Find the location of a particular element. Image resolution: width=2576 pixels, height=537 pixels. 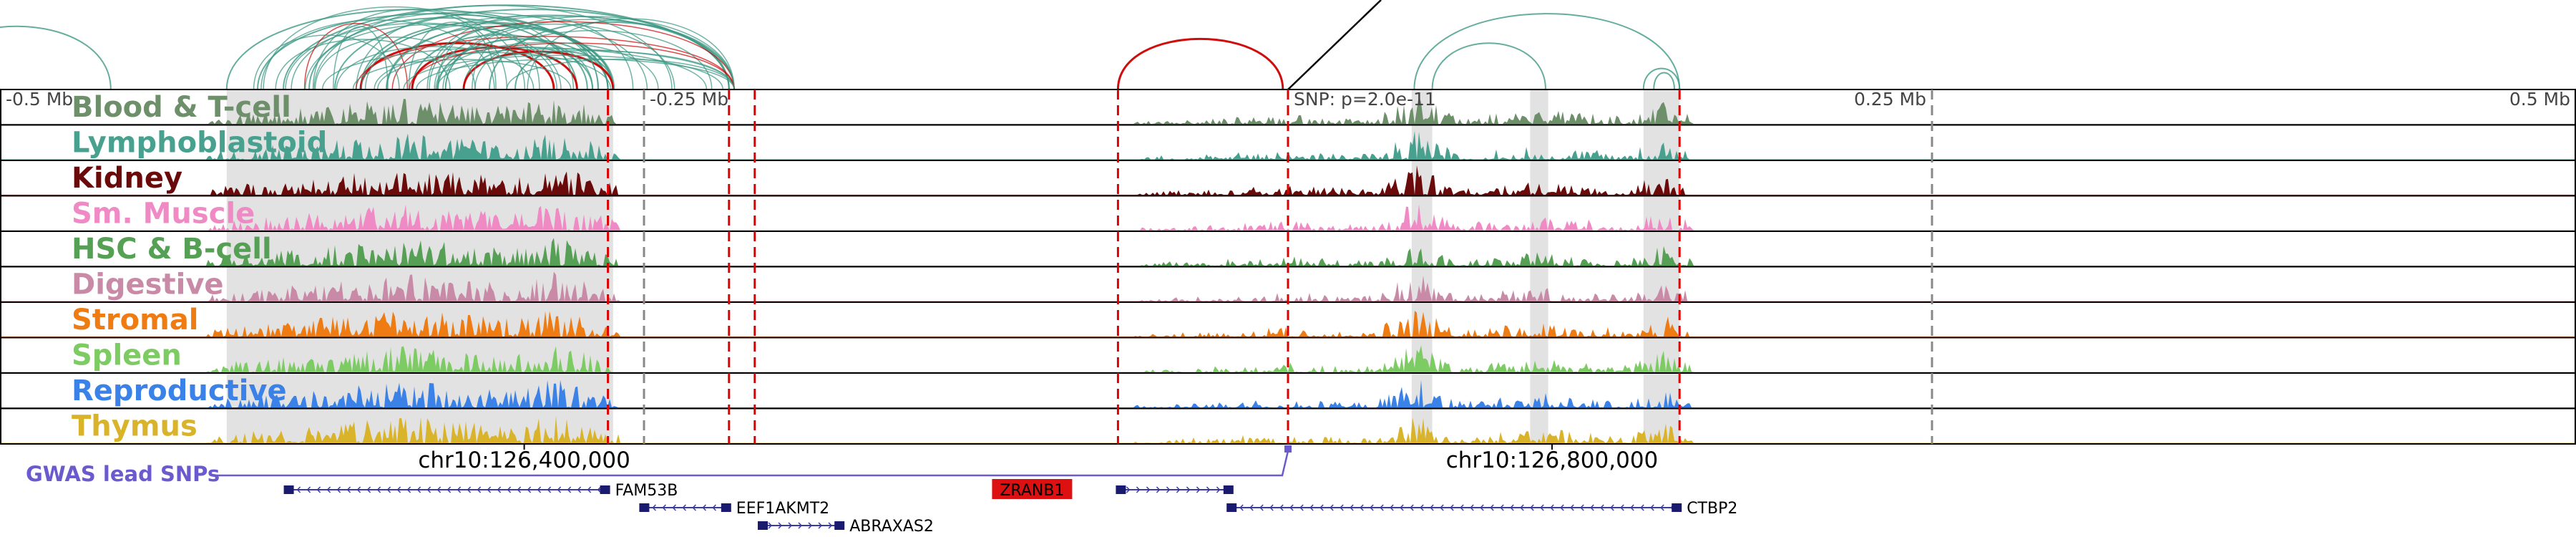

track-label: Thymus is located at coordinates (134, 426).